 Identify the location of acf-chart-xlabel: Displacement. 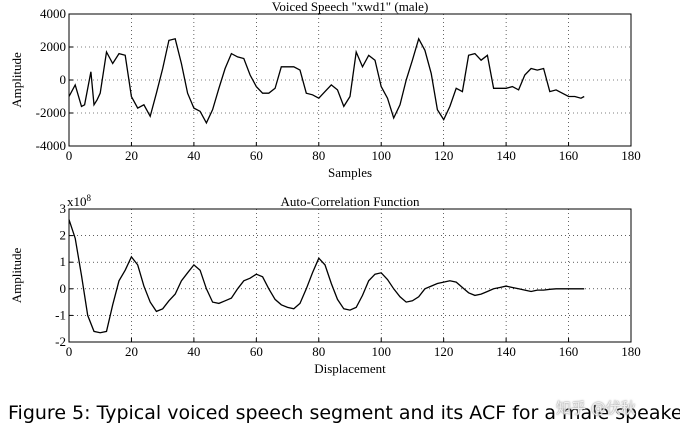
(350, 368).